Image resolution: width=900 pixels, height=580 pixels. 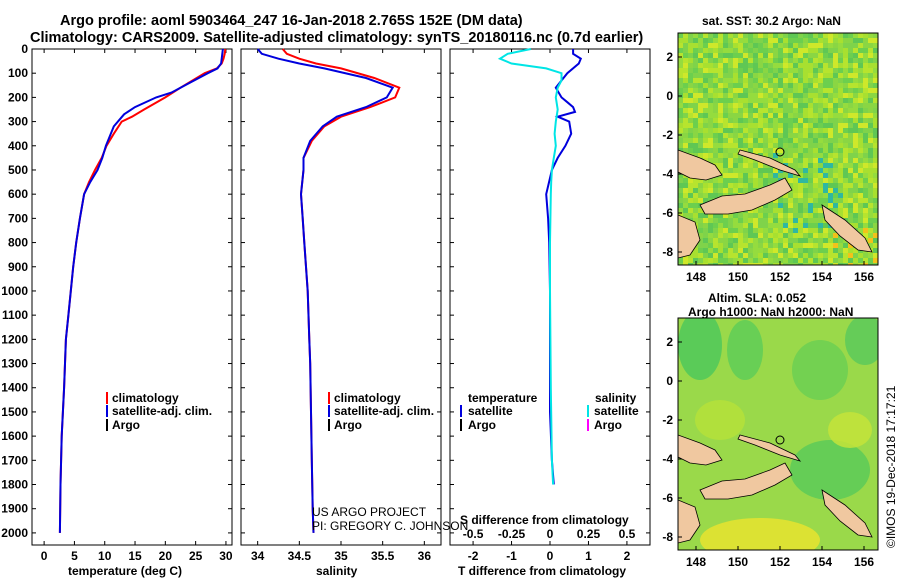 I want to click on depth-tick-label: 700, so click(x=18, y=218).